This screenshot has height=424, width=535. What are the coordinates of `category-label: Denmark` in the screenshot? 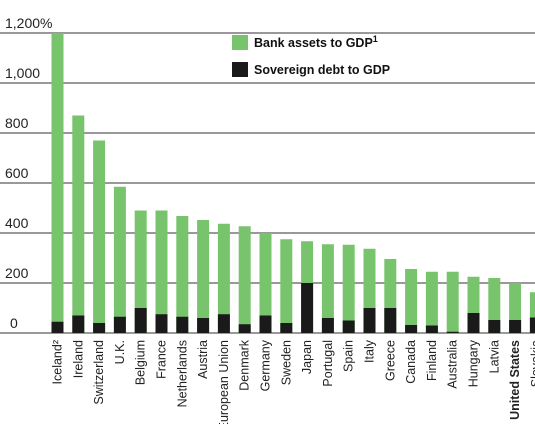 It's located at (245, 364).